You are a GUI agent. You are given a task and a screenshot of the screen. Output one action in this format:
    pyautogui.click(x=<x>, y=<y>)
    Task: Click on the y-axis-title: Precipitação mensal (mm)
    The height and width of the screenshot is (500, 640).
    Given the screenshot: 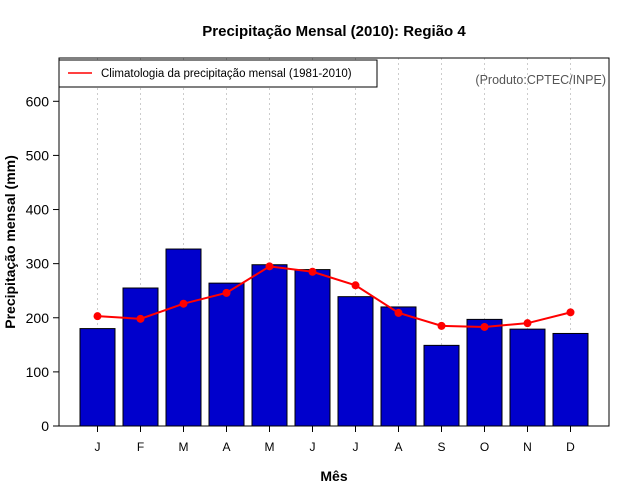 What is the action you would take?
    pyautogui.click(x=10, y=242)
    